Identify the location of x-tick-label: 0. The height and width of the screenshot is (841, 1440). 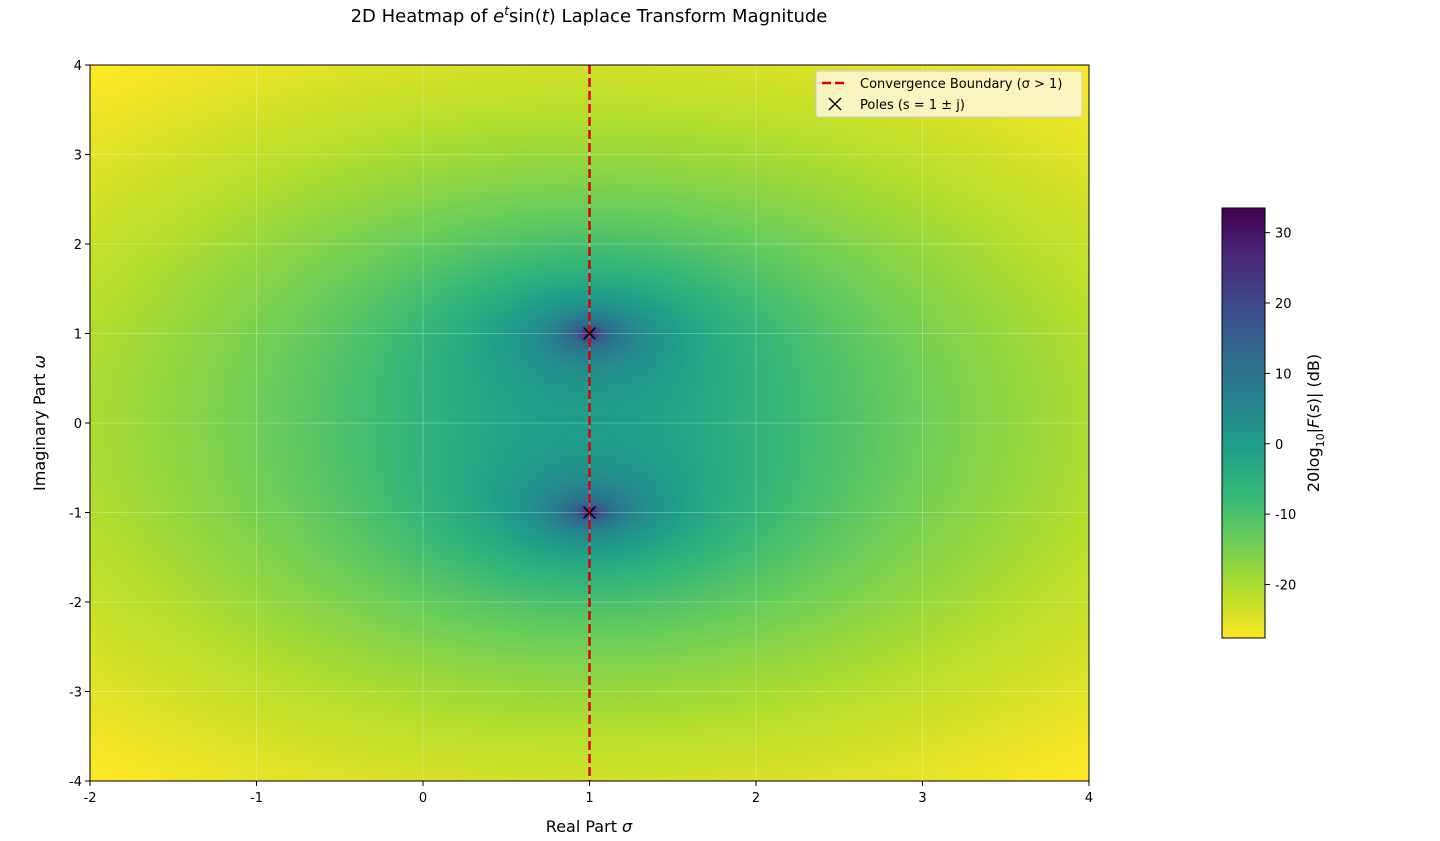
(423, 798).